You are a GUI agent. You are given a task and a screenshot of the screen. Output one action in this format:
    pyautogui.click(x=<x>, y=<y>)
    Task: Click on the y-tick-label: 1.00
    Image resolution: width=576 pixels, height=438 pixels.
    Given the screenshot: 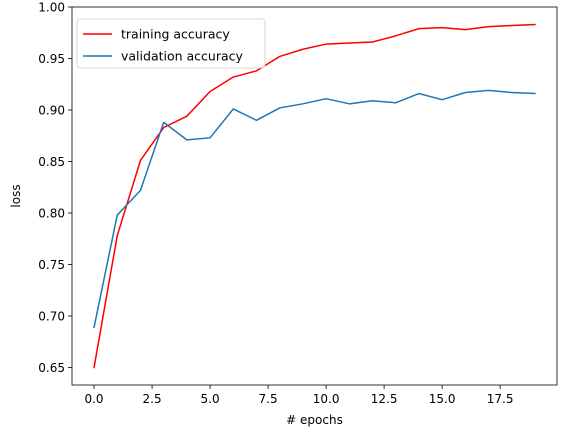 What is the action you would take?
    pyautogui.click(x=51, y=7)
    